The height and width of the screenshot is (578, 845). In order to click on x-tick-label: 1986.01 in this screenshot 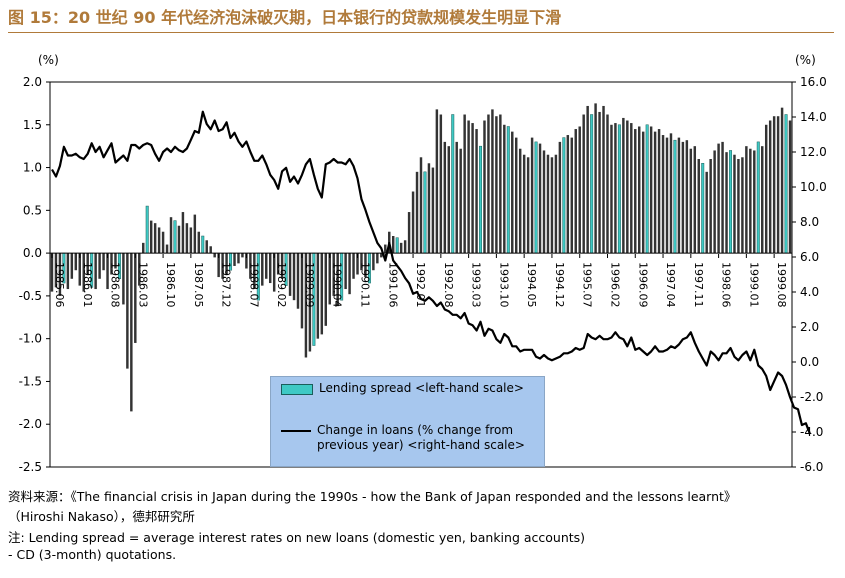, I will do `click(87, 285)`.